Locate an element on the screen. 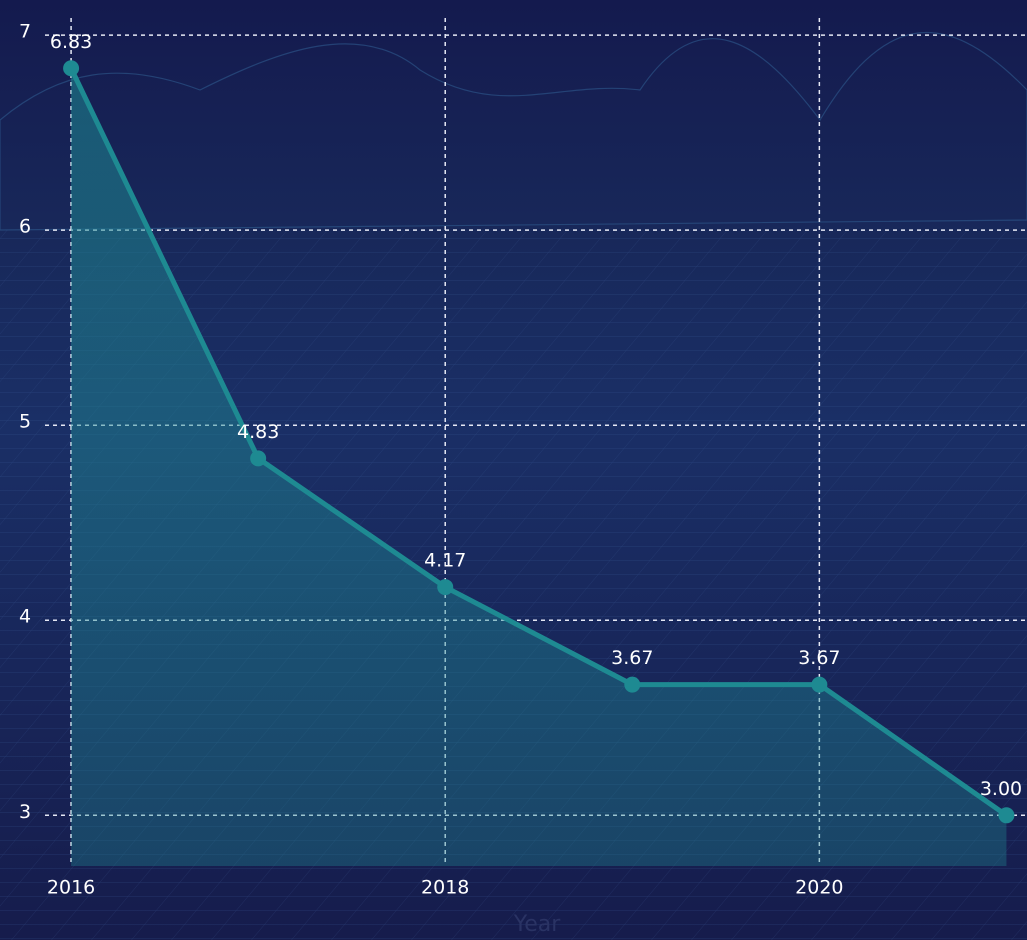 The image size is (1027, 940). y-tick-label: 7 is located at coordinates (25, 32).